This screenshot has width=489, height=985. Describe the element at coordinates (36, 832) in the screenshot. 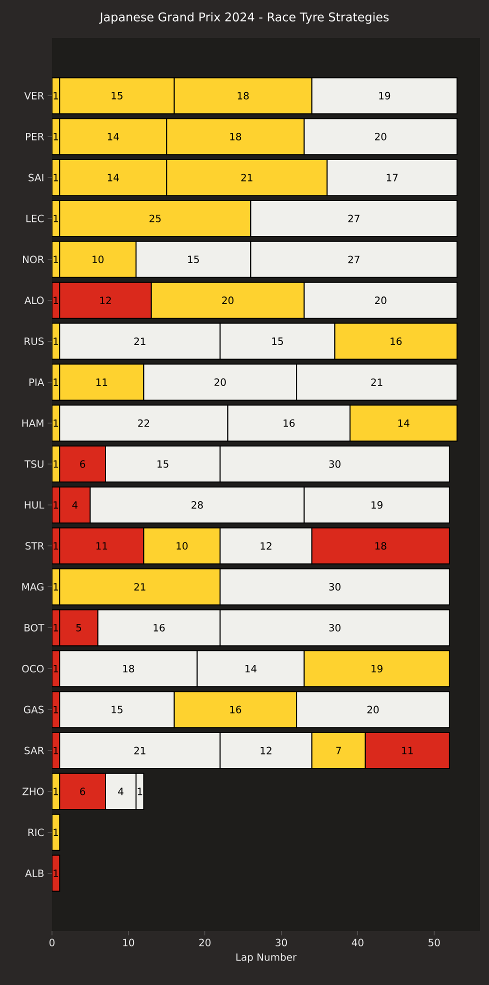

I see `y-tick-label: RIC` at that location.